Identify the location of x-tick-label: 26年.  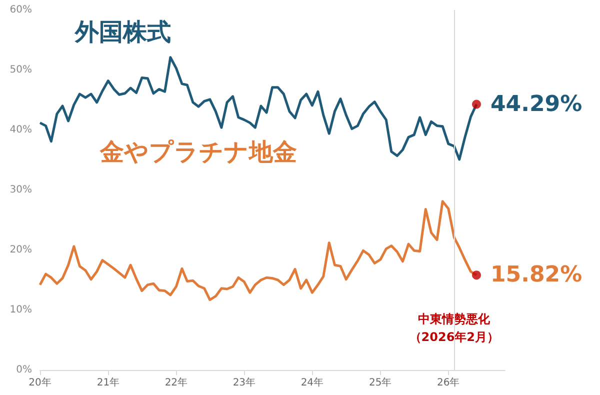
(448, 382).